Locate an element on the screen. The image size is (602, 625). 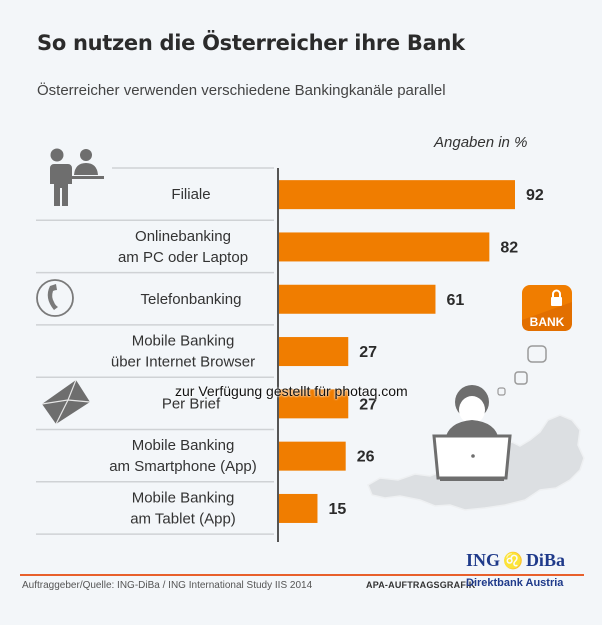
category-label-3-1: über Internet Browser is located at coordinates (183, 362).